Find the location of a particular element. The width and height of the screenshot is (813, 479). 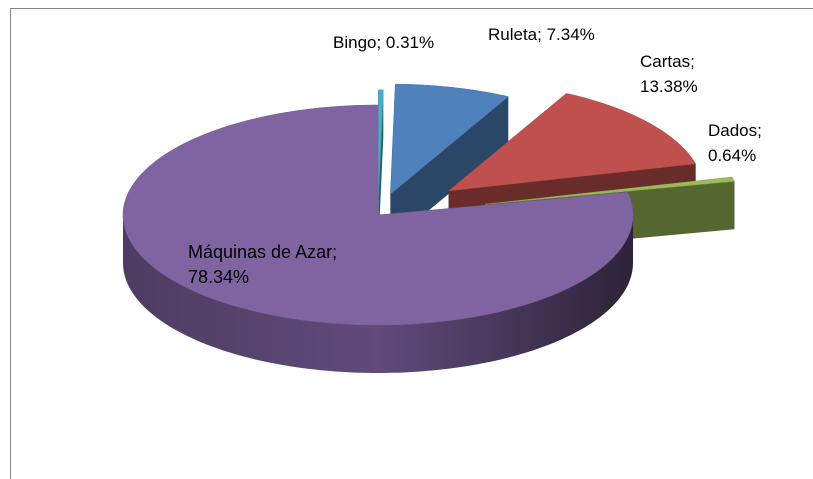

data-label: Bingo; 0.31% is located at coordinates (383, 42).